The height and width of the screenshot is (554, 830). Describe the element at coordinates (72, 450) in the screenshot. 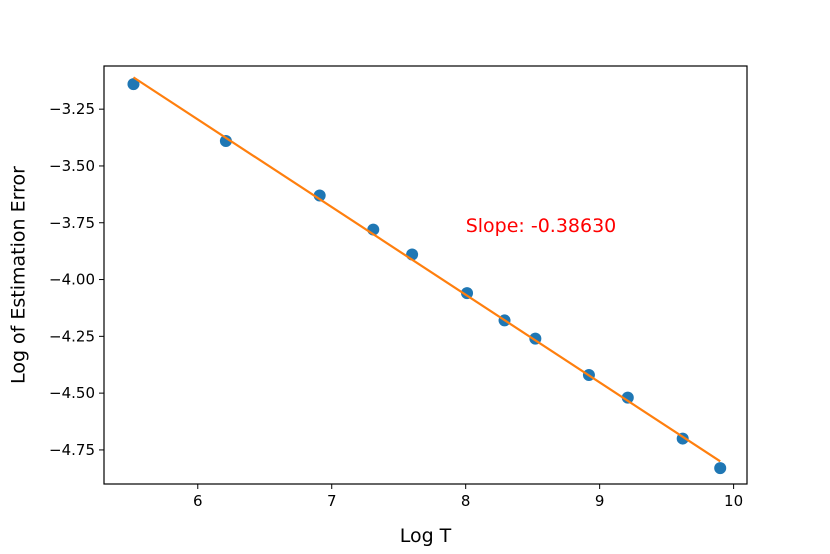

I see `y-tick-label: −4.75` at that location.